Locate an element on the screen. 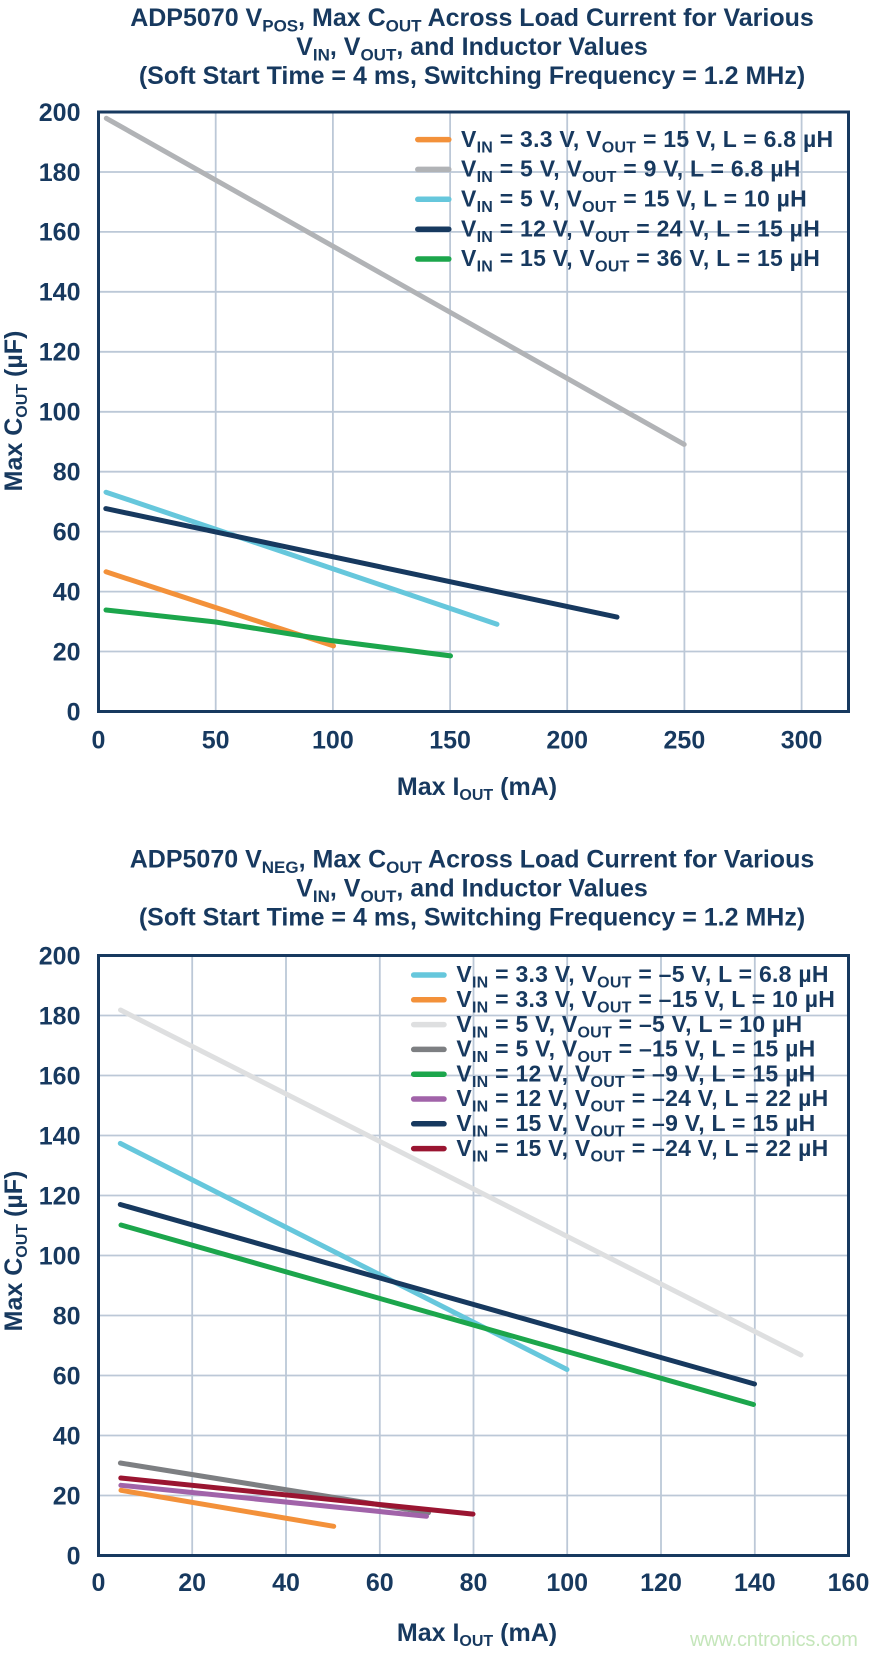  svg-text:VIN = 15 V, VOUT = 36 V, L = 1: VIN = 15 V, VOUT = 36 V, L = 15 µH is located at coordinates (640, 260).